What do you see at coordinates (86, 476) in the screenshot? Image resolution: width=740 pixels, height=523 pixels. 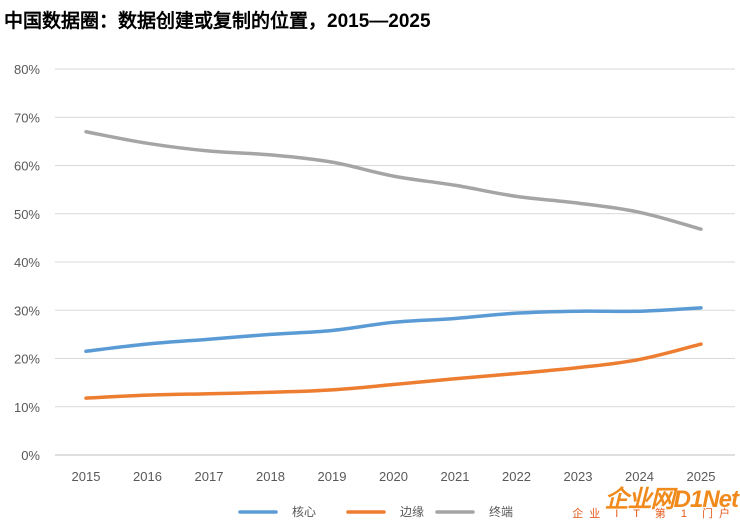 I see `x-tick-label: 2015` at bounding box center [86, 476].